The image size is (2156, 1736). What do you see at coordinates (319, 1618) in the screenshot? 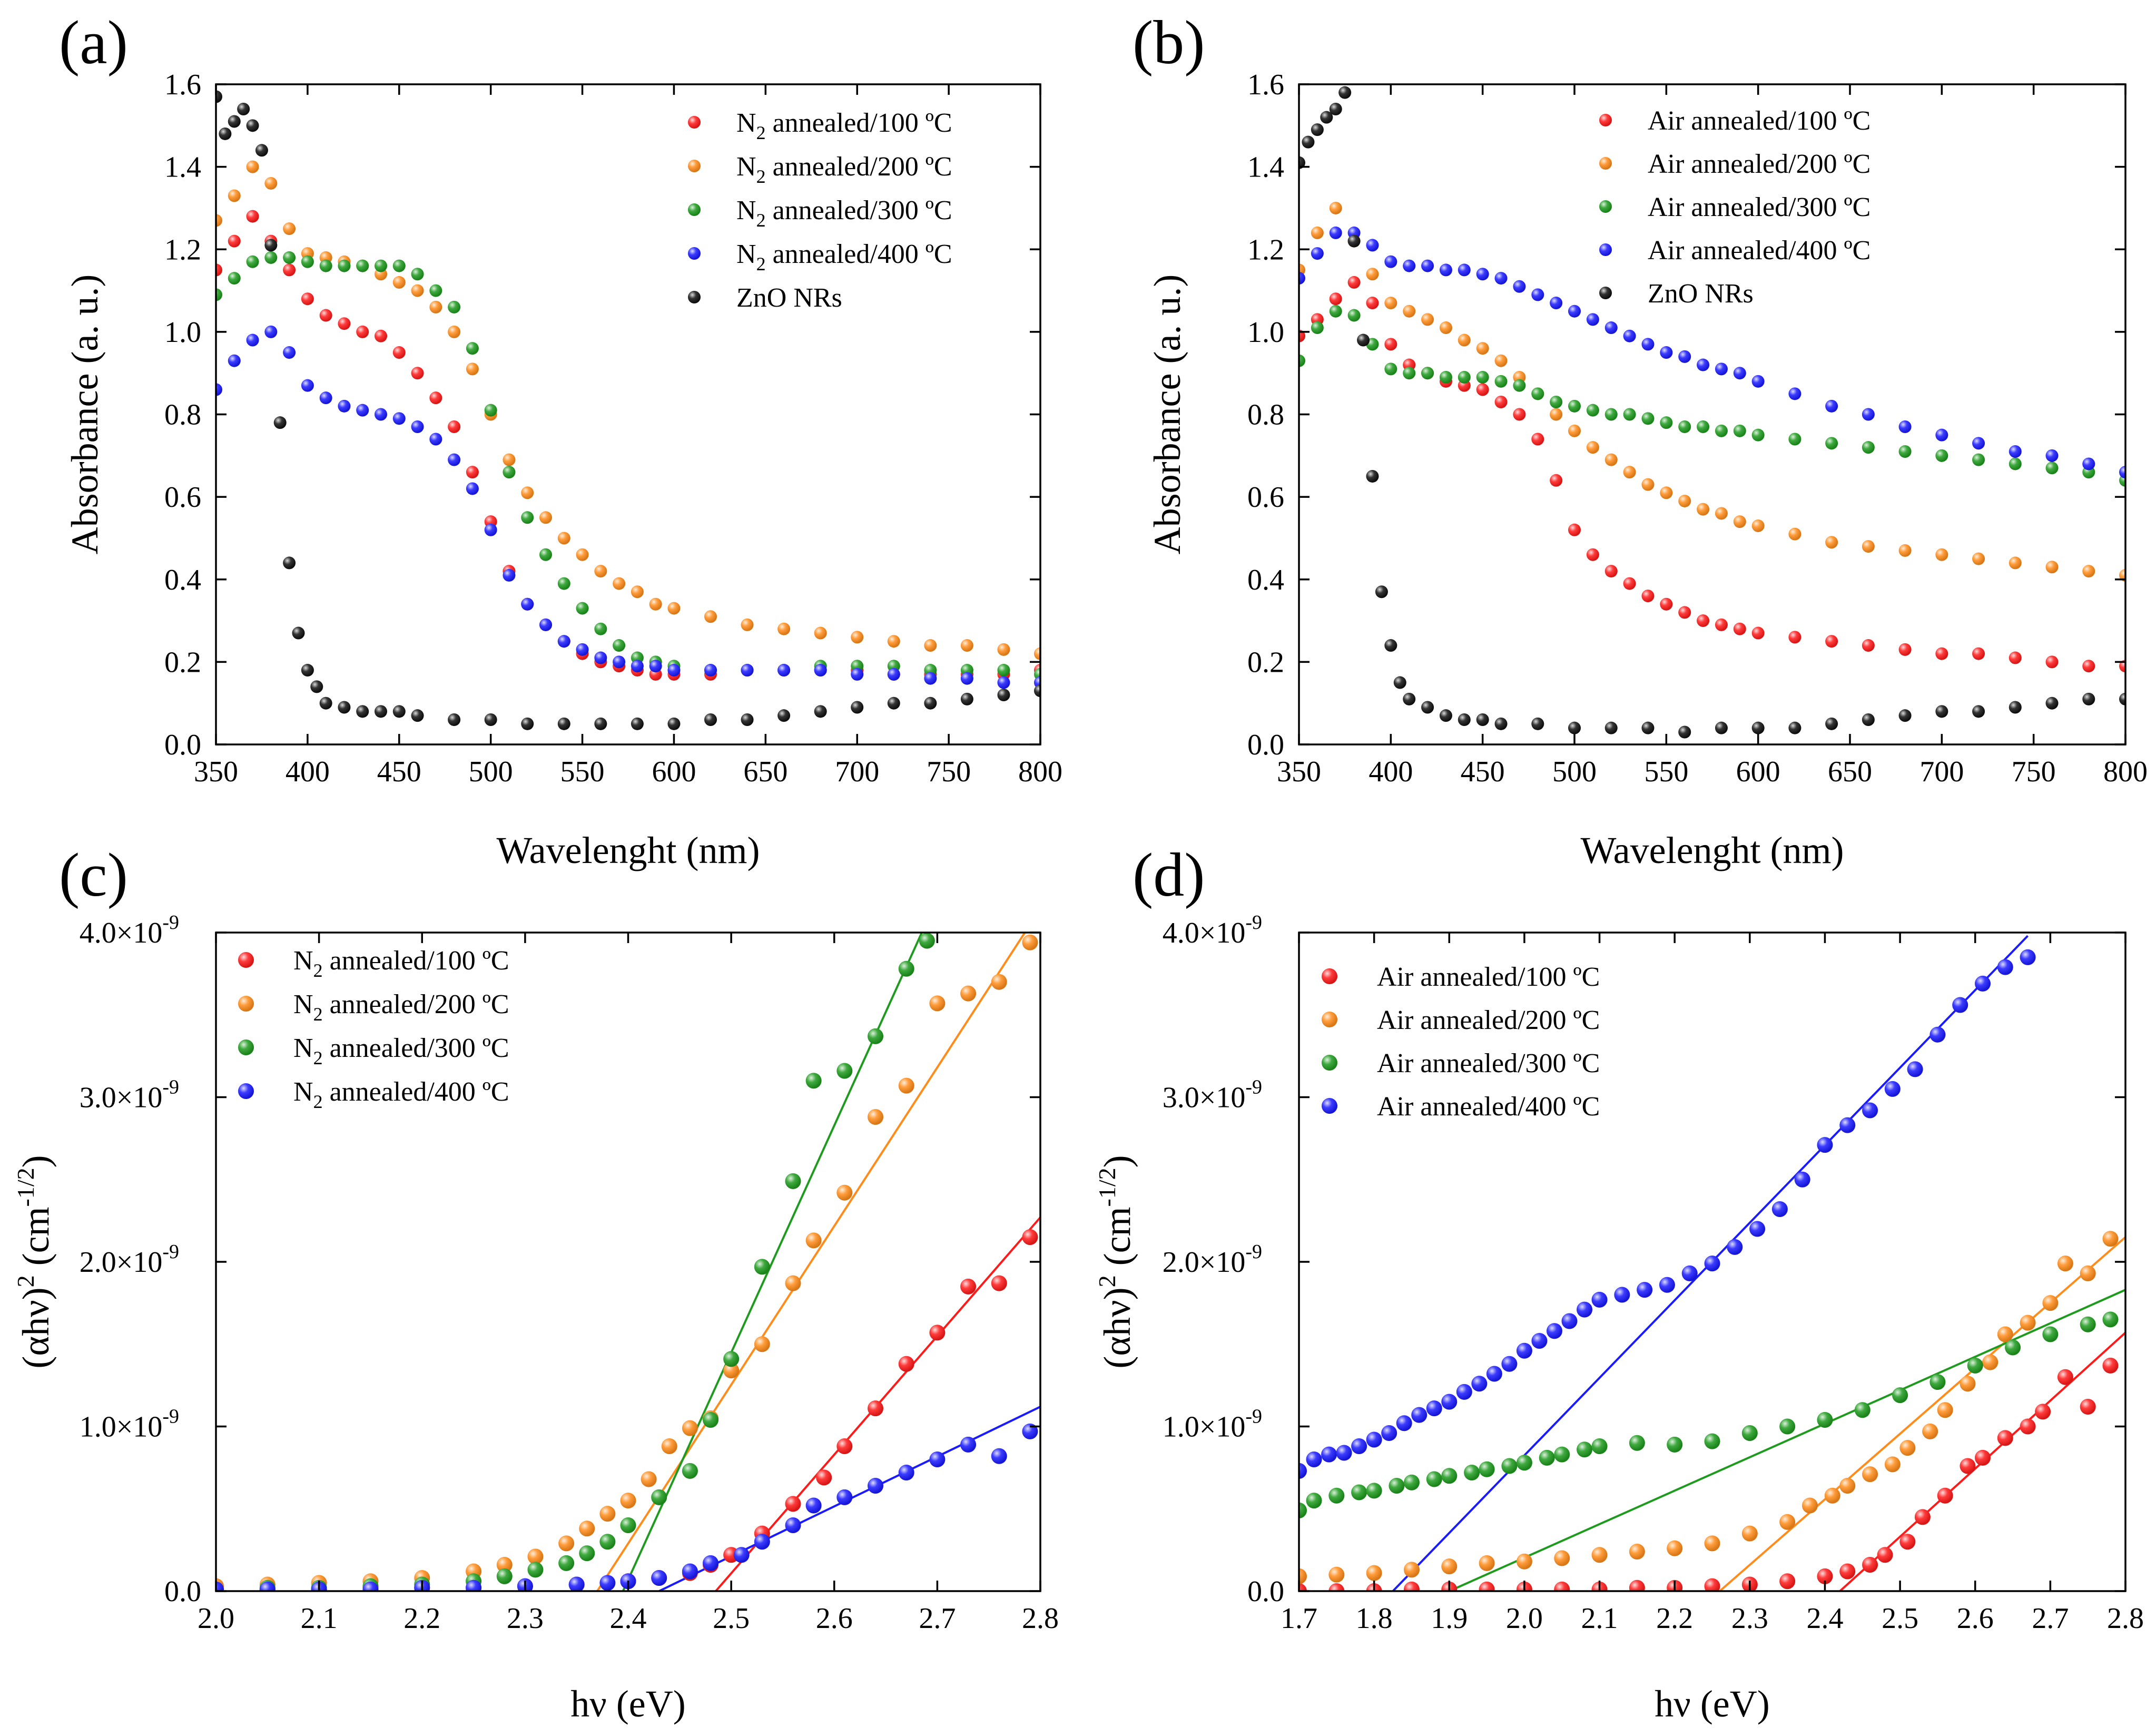
I see `x-tick-label: 2.1` at bounding box center [319, 1618].